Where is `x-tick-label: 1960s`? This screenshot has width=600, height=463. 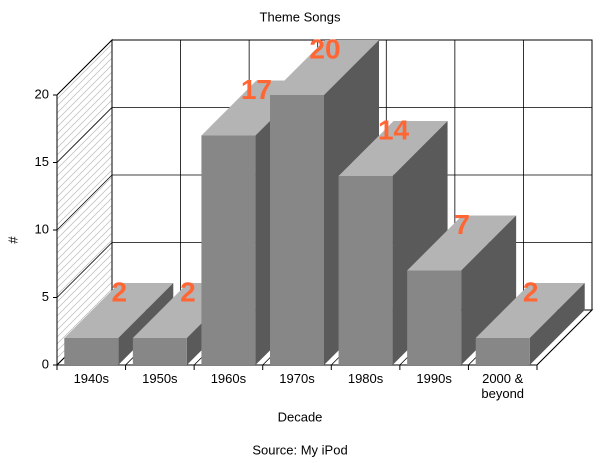
x-tick-label: 1960s is located at coordinates (228, 378).